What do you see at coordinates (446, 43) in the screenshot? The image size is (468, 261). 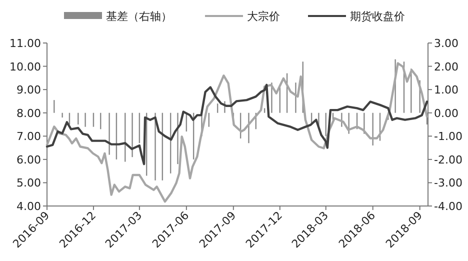 I see `y2-tick-label: 3.00` at bounding box center [446, 43].